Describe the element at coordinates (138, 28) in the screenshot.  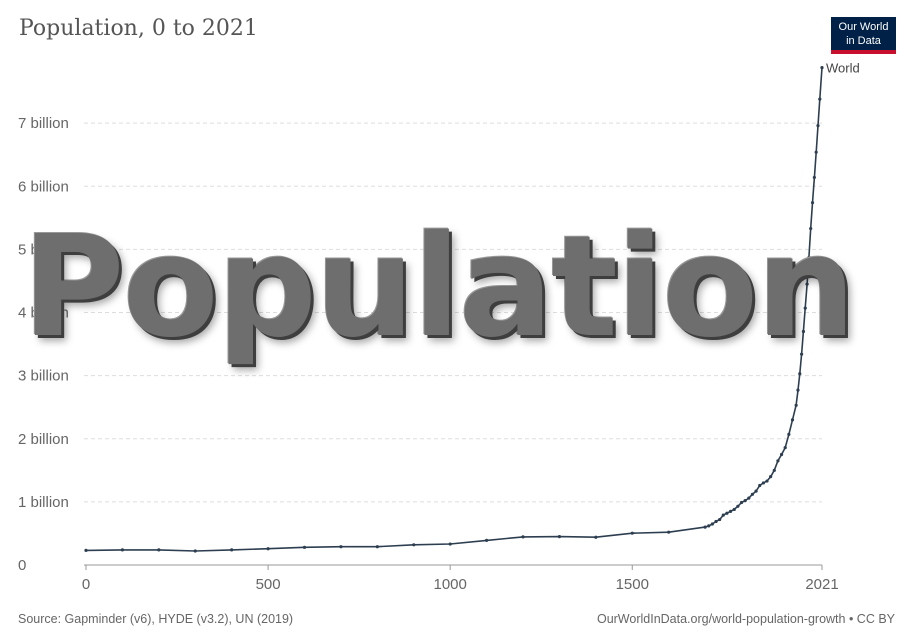
I see `chart-title: Population, 0 to 2021` at that location.